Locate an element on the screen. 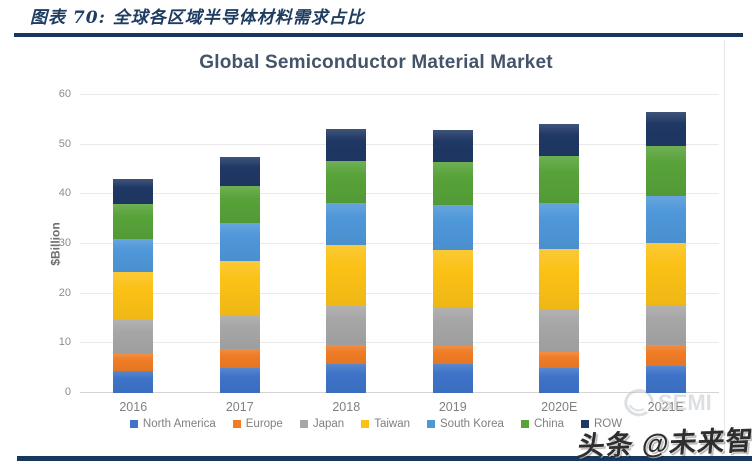 This screenshot has height=464, width=752. x-tick-label: 2017 is located at coordinates (239, 407).